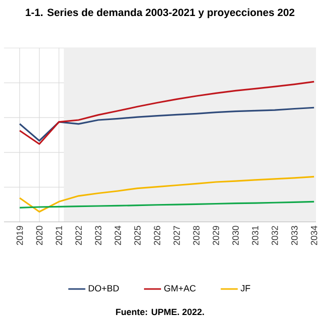 The image size is (320, 320). Describe the element at coordinates (216, 236) in the screenshot. I see `x-tick-label: 2029` at that location.